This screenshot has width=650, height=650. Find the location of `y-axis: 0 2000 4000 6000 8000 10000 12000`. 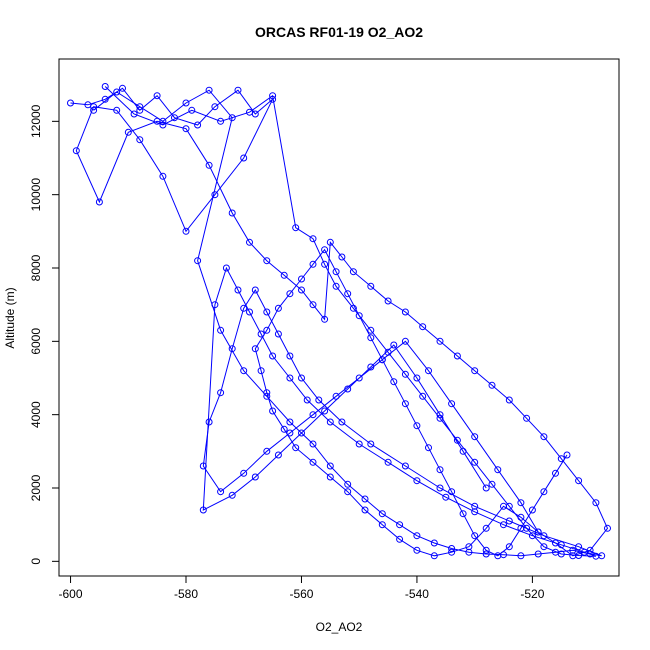

y-axis: 0 2000 4000 6000 8000 10000 12000 is located at coordinates (44, 334).